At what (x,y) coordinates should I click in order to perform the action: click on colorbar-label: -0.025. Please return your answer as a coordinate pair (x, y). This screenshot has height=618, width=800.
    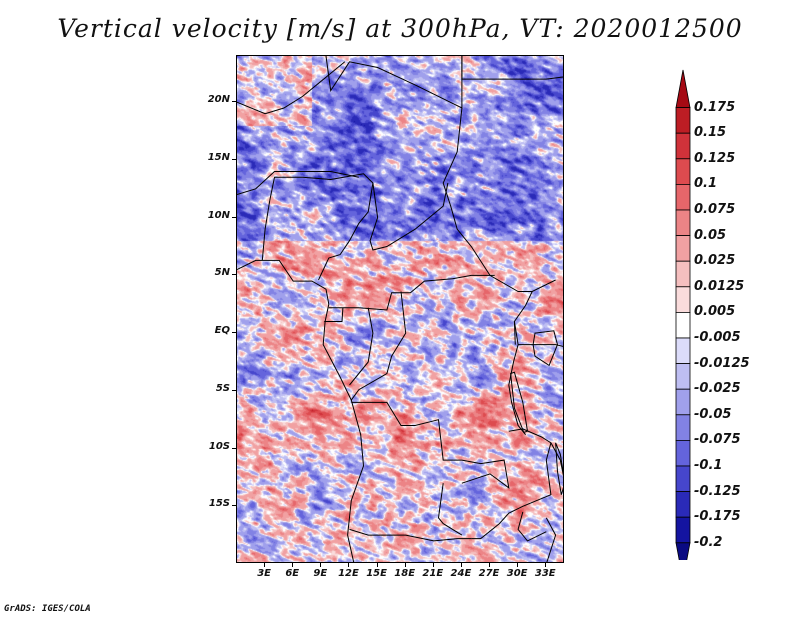
    Looking at the image, I should click on (717, 389).